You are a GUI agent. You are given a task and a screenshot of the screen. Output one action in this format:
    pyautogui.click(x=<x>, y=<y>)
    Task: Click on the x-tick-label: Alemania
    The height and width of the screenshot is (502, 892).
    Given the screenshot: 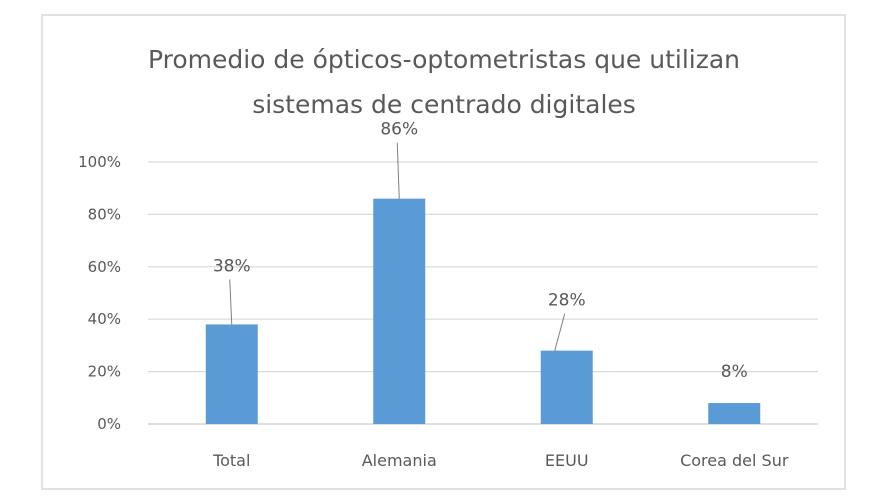 What is the action you would take?
    pyautogui.click(x=399, y=460)
    